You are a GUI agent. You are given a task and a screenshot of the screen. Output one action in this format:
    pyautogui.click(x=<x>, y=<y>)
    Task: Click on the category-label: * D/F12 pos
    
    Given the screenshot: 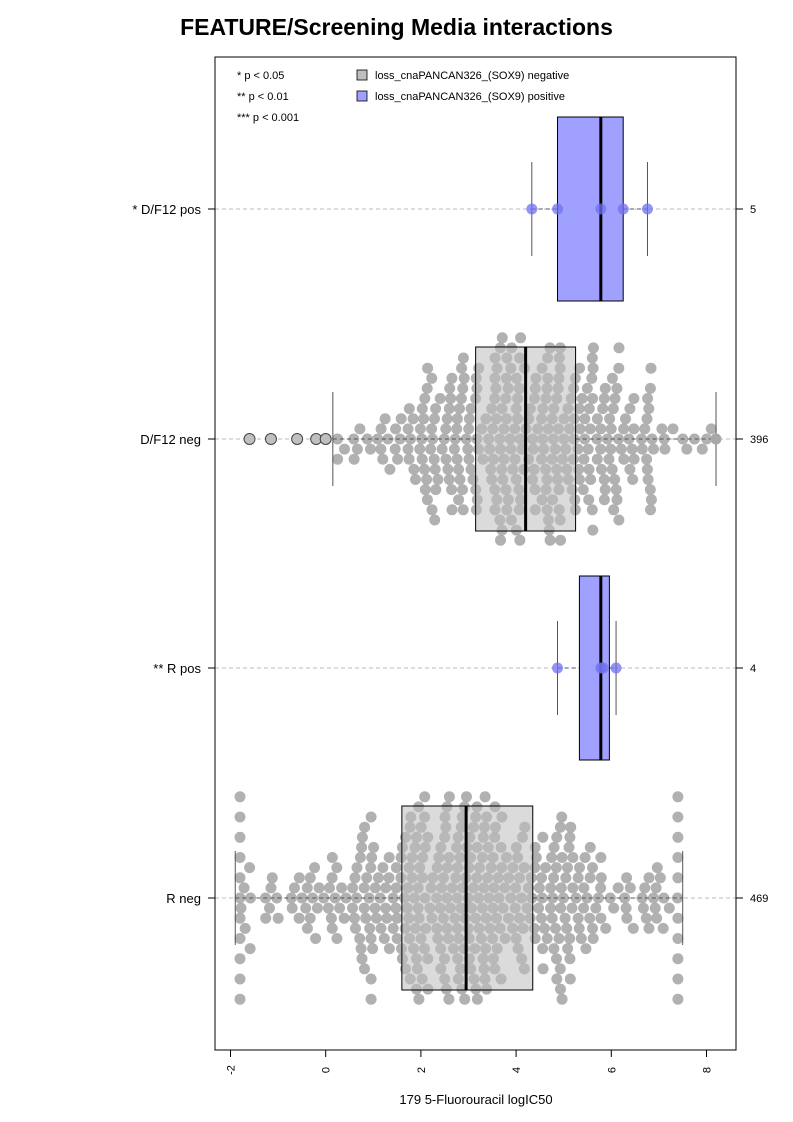 What is the action you would take?
    pyautogui.click(x=166, y=209)
    